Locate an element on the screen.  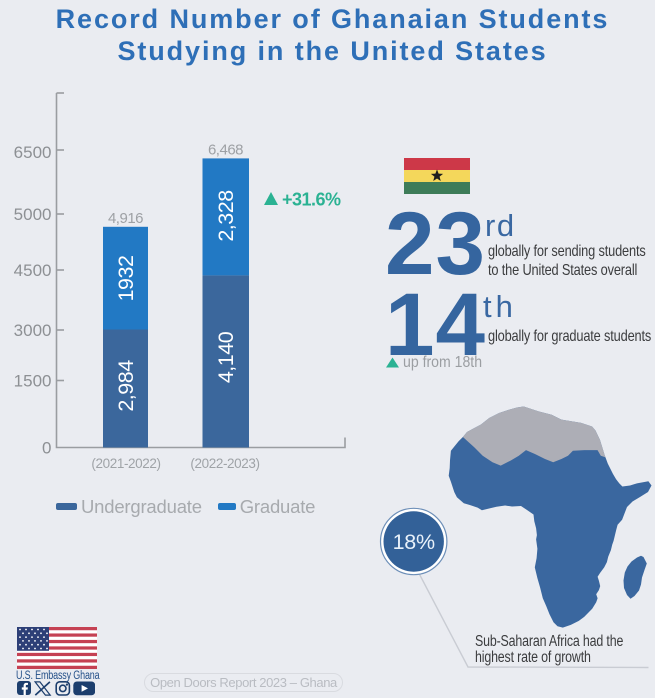
svg-text: (2022-2023) is located at coordinates (224, 463).